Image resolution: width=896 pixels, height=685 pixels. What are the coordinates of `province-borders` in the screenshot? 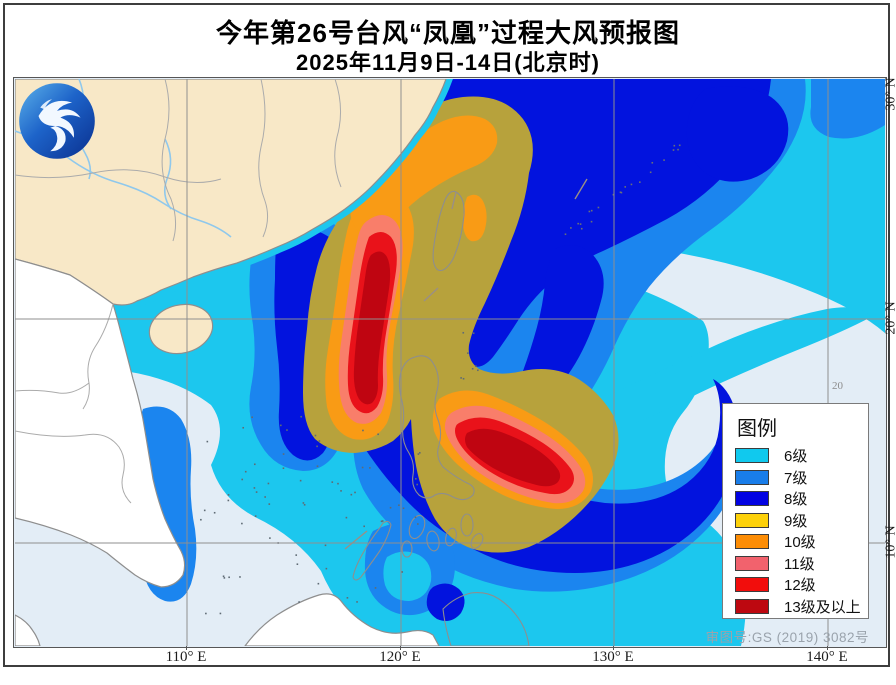 It's located at (178, 160).